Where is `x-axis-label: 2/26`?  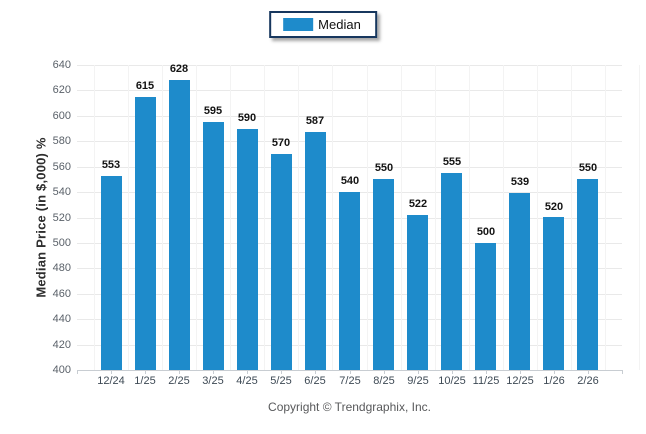
x-axis-label: 2/26 is located at coordinates (588, 381).